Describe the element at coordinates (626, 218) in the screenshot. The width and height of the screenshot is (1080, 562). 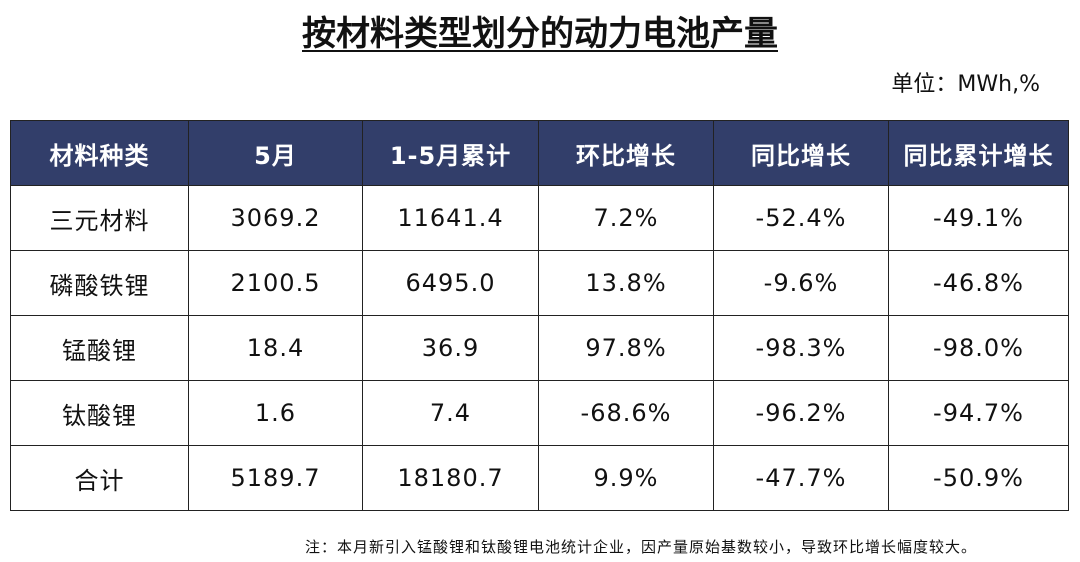
I see `table-cell: 7.2%` at that location.